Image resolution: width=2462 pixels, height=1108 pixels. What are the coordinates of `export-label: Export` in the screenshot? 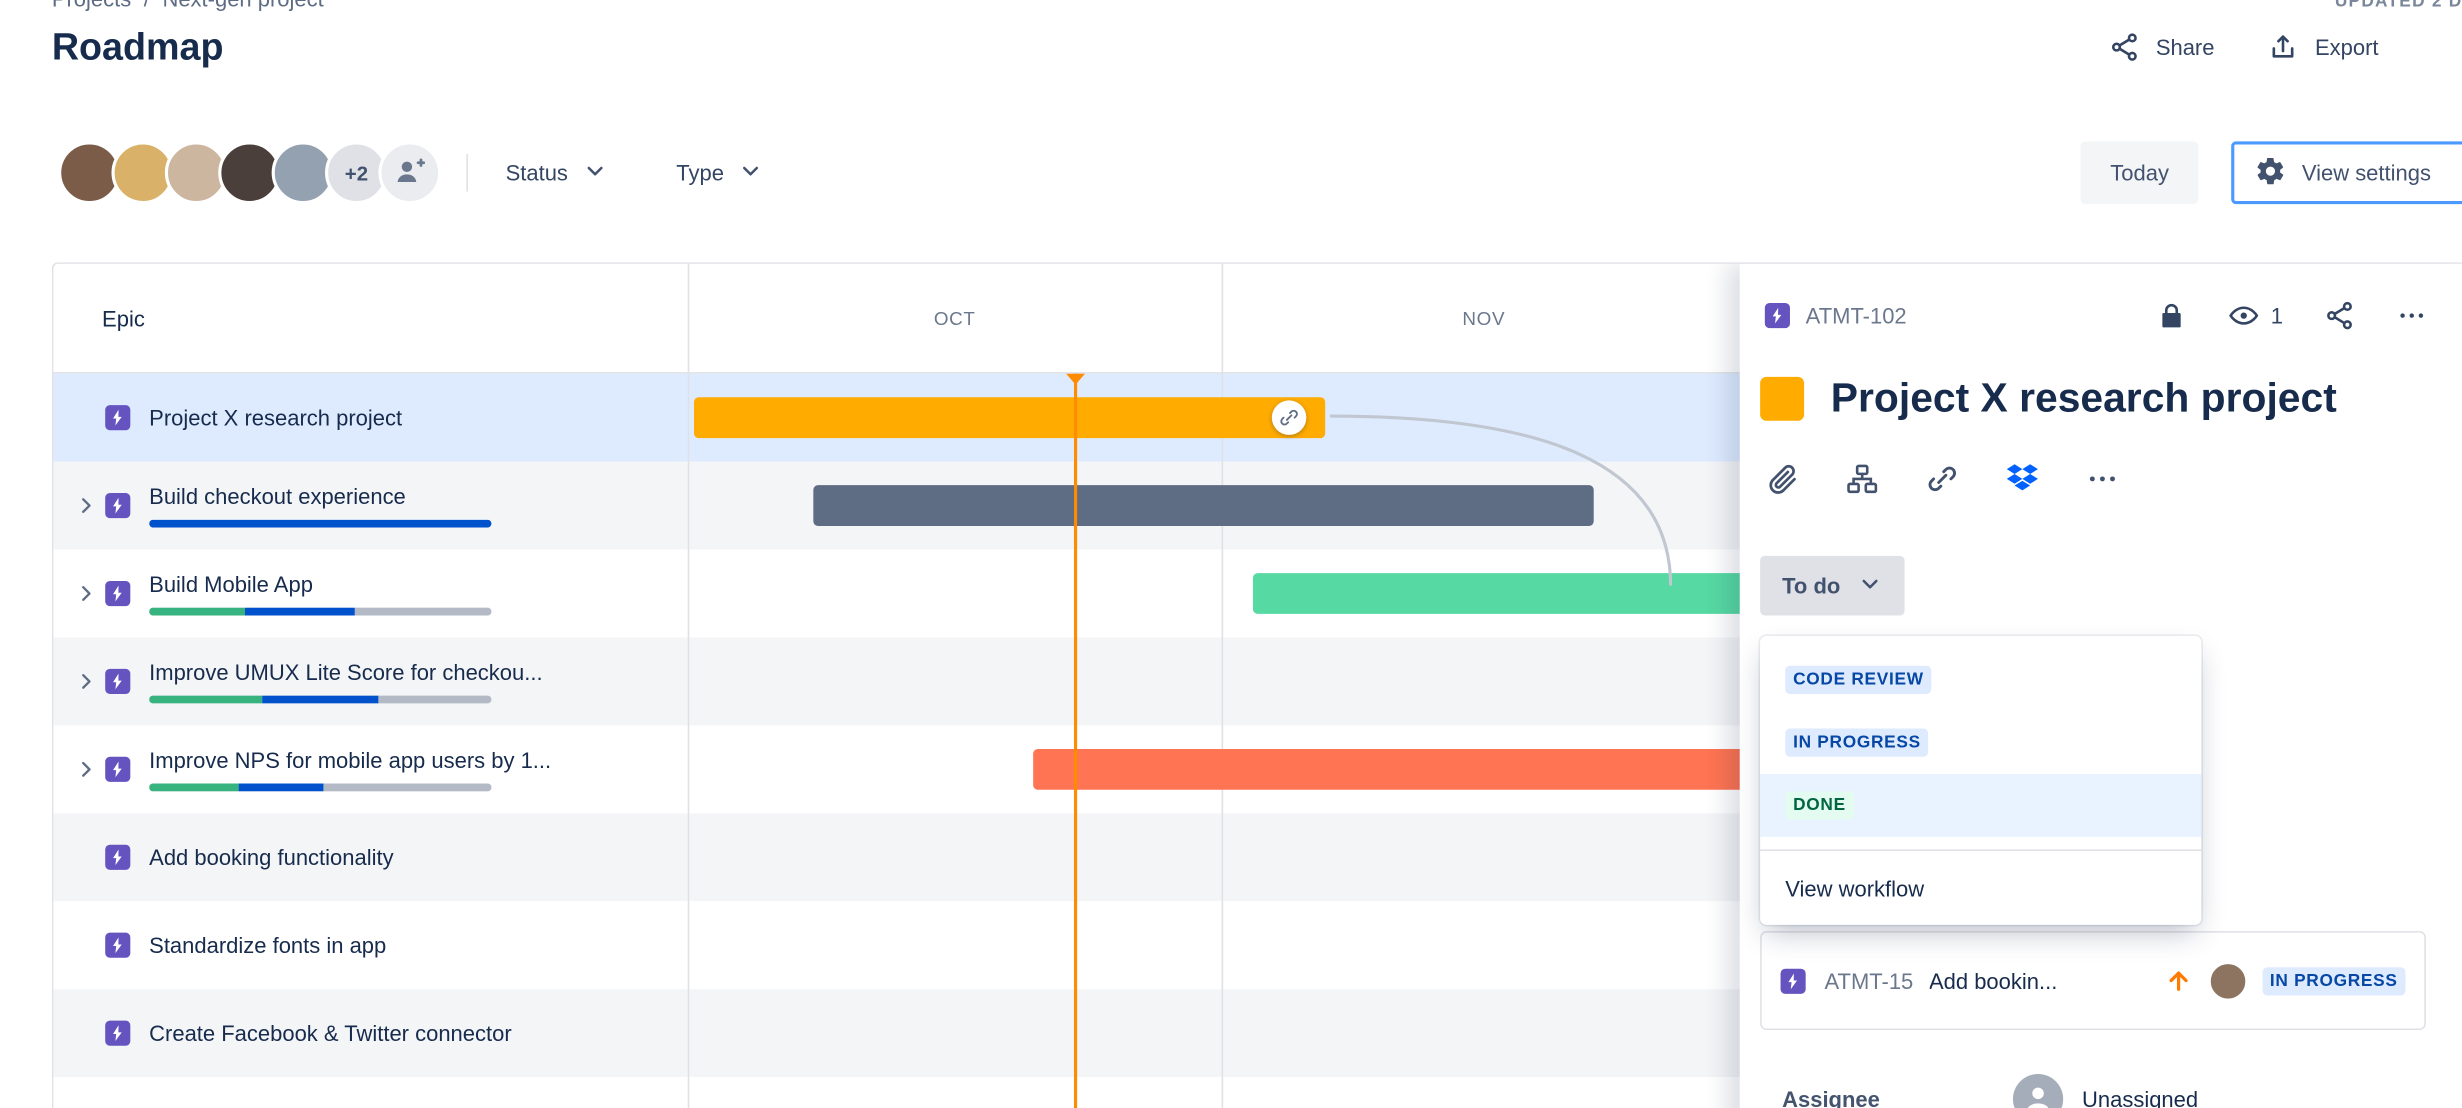 It's located at (2346, 47).